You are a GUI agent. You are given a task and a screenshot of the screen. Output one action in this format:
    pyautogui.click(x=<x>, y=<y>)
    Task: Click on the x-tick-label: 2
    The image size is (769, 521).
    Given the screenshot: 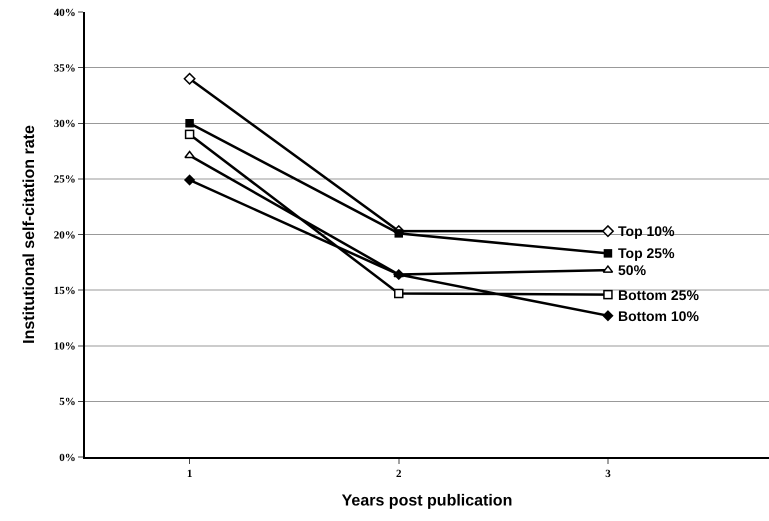 What is the action you would take?
    pyautogui.click(x=399, y=474)
    